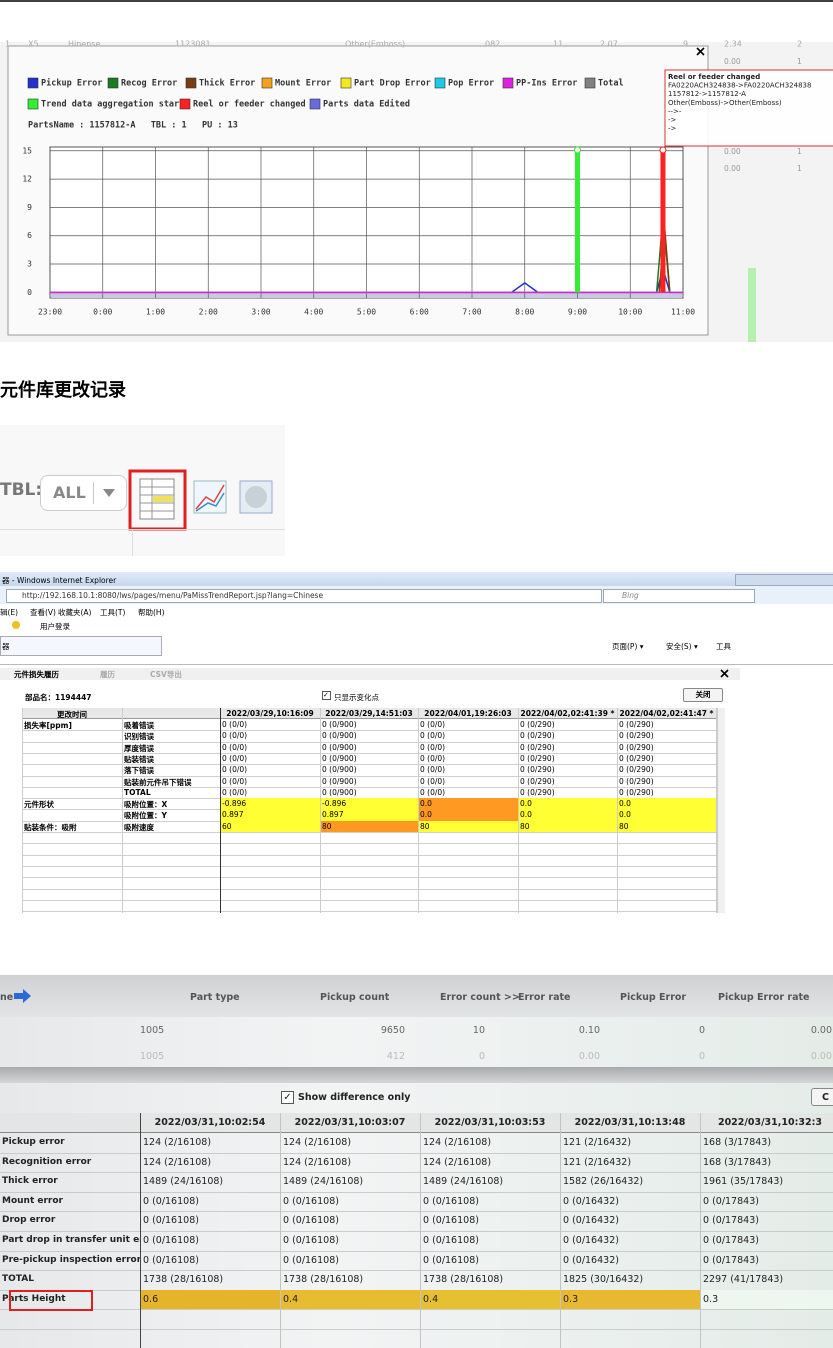  I want to click on other-icon, so click(256, 497).